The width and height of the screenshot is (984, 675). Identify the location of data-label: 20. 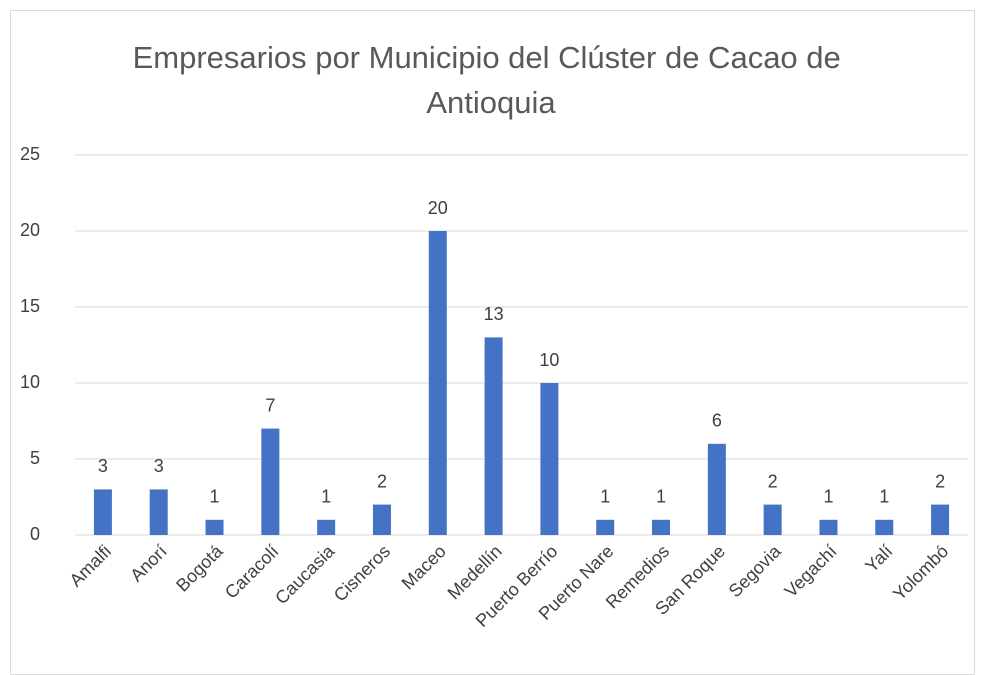
(438, 208).